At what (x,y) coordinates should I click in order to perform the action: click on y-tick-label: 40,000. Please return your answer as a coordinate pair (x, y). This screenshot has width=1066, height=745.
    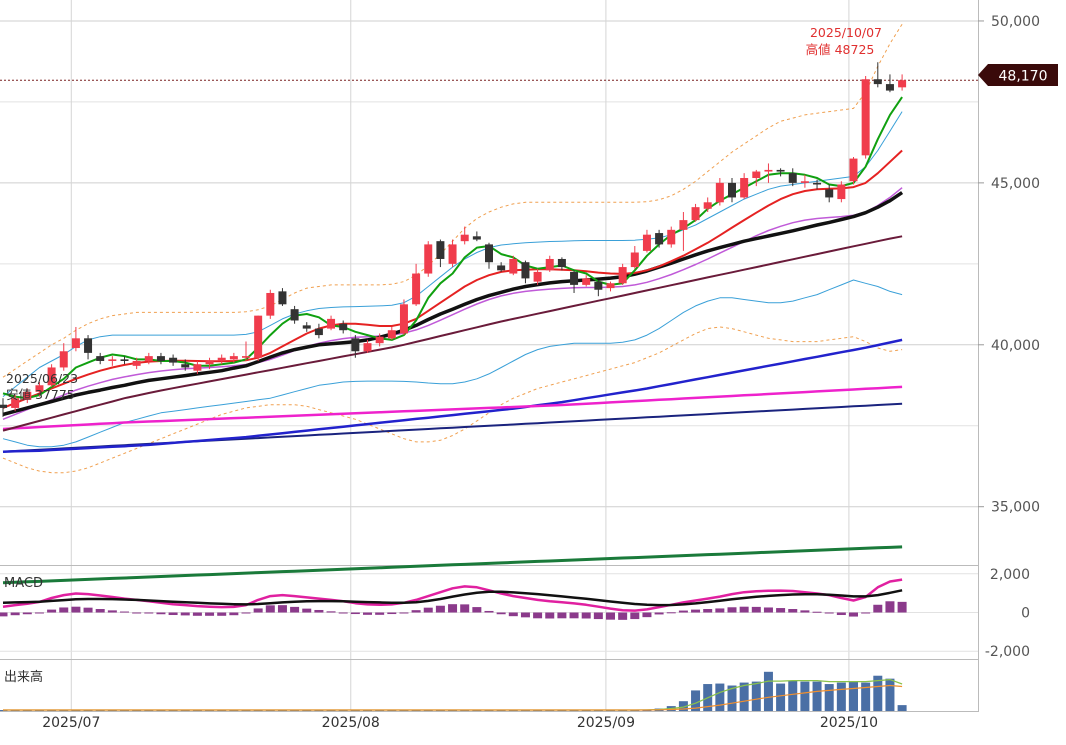
    Looking at the image, I should click on (1015, 346).